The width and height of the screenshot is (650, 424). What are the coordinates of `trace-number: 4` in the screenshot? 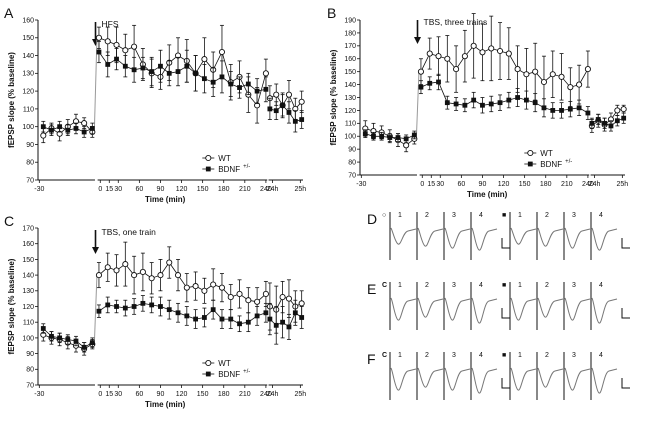 It's located at (481, 215).